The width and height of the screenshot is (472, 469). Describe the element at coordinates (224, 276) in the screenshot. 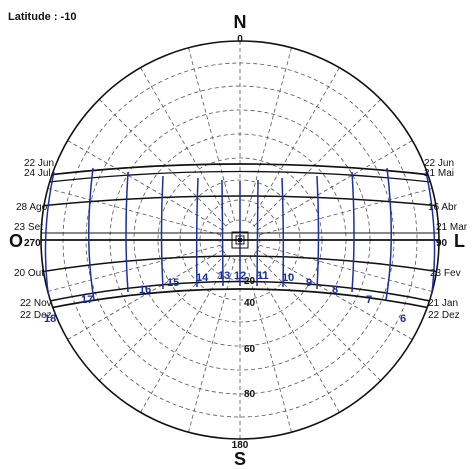

I see `hour-label-13: 13` at that location.